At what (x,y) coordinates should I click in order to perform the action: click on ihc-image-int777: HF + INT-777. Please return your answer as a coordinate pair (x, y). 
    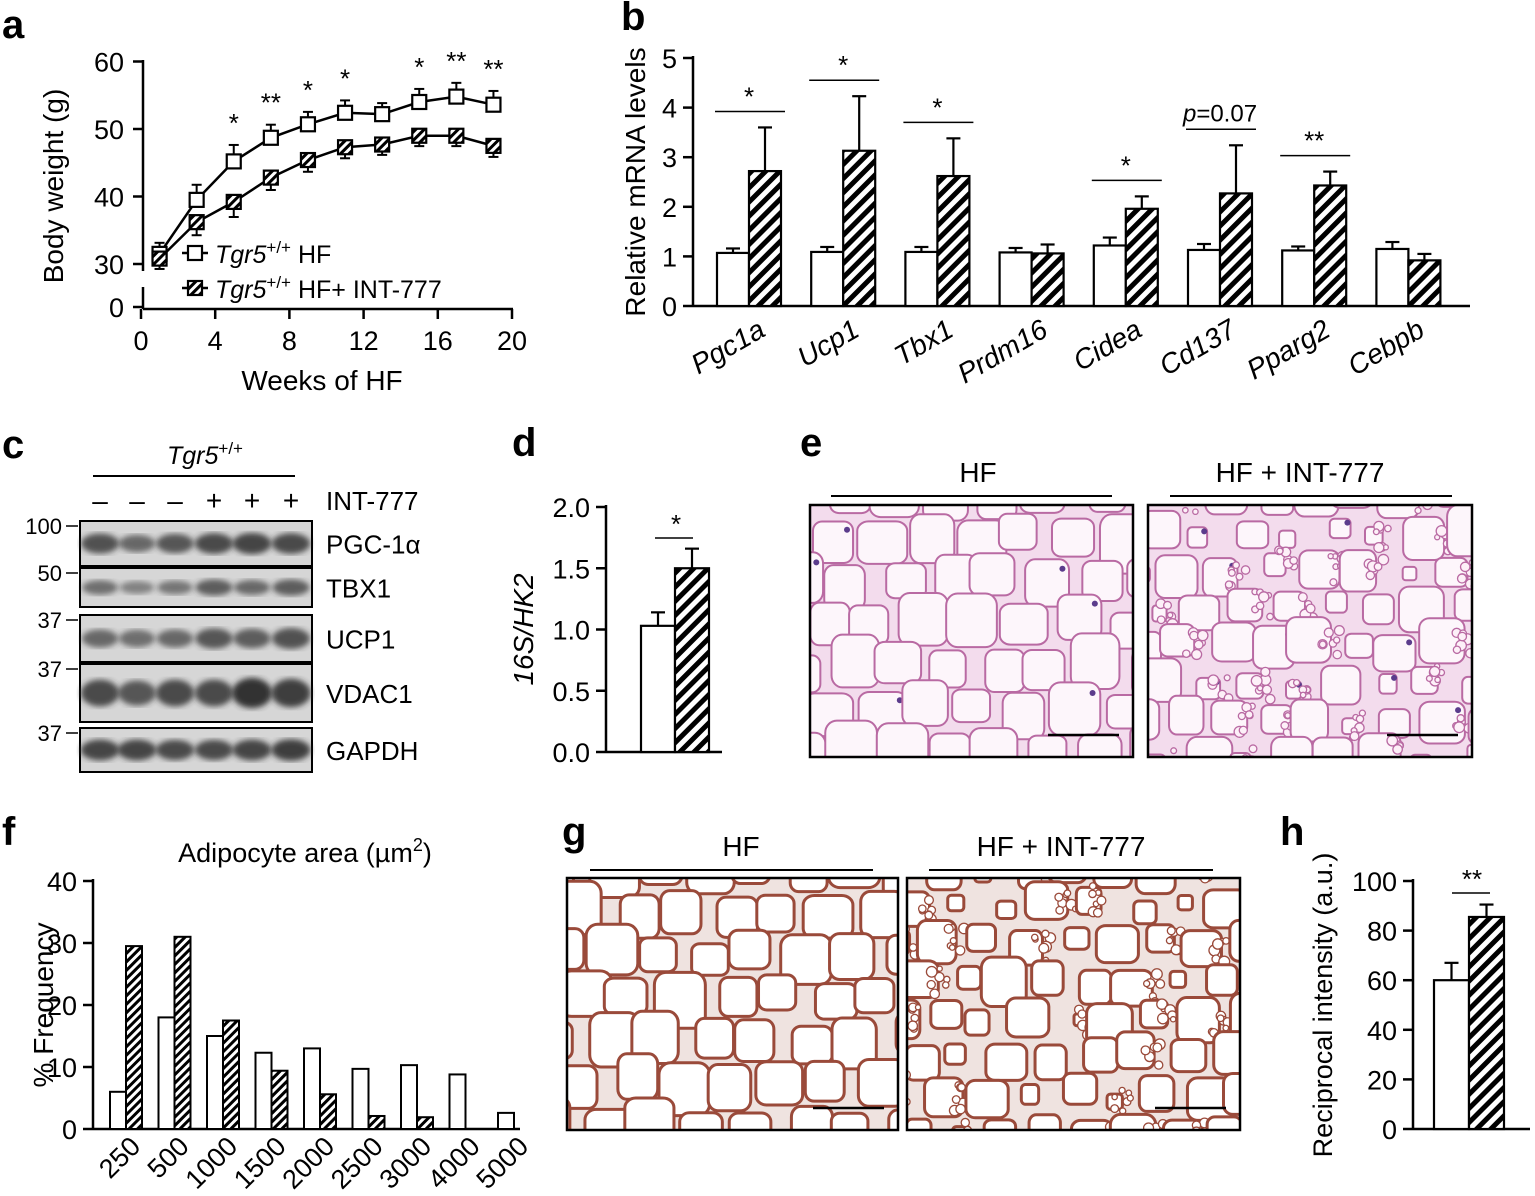
    Looking at the image, I should click on (1096, 981).